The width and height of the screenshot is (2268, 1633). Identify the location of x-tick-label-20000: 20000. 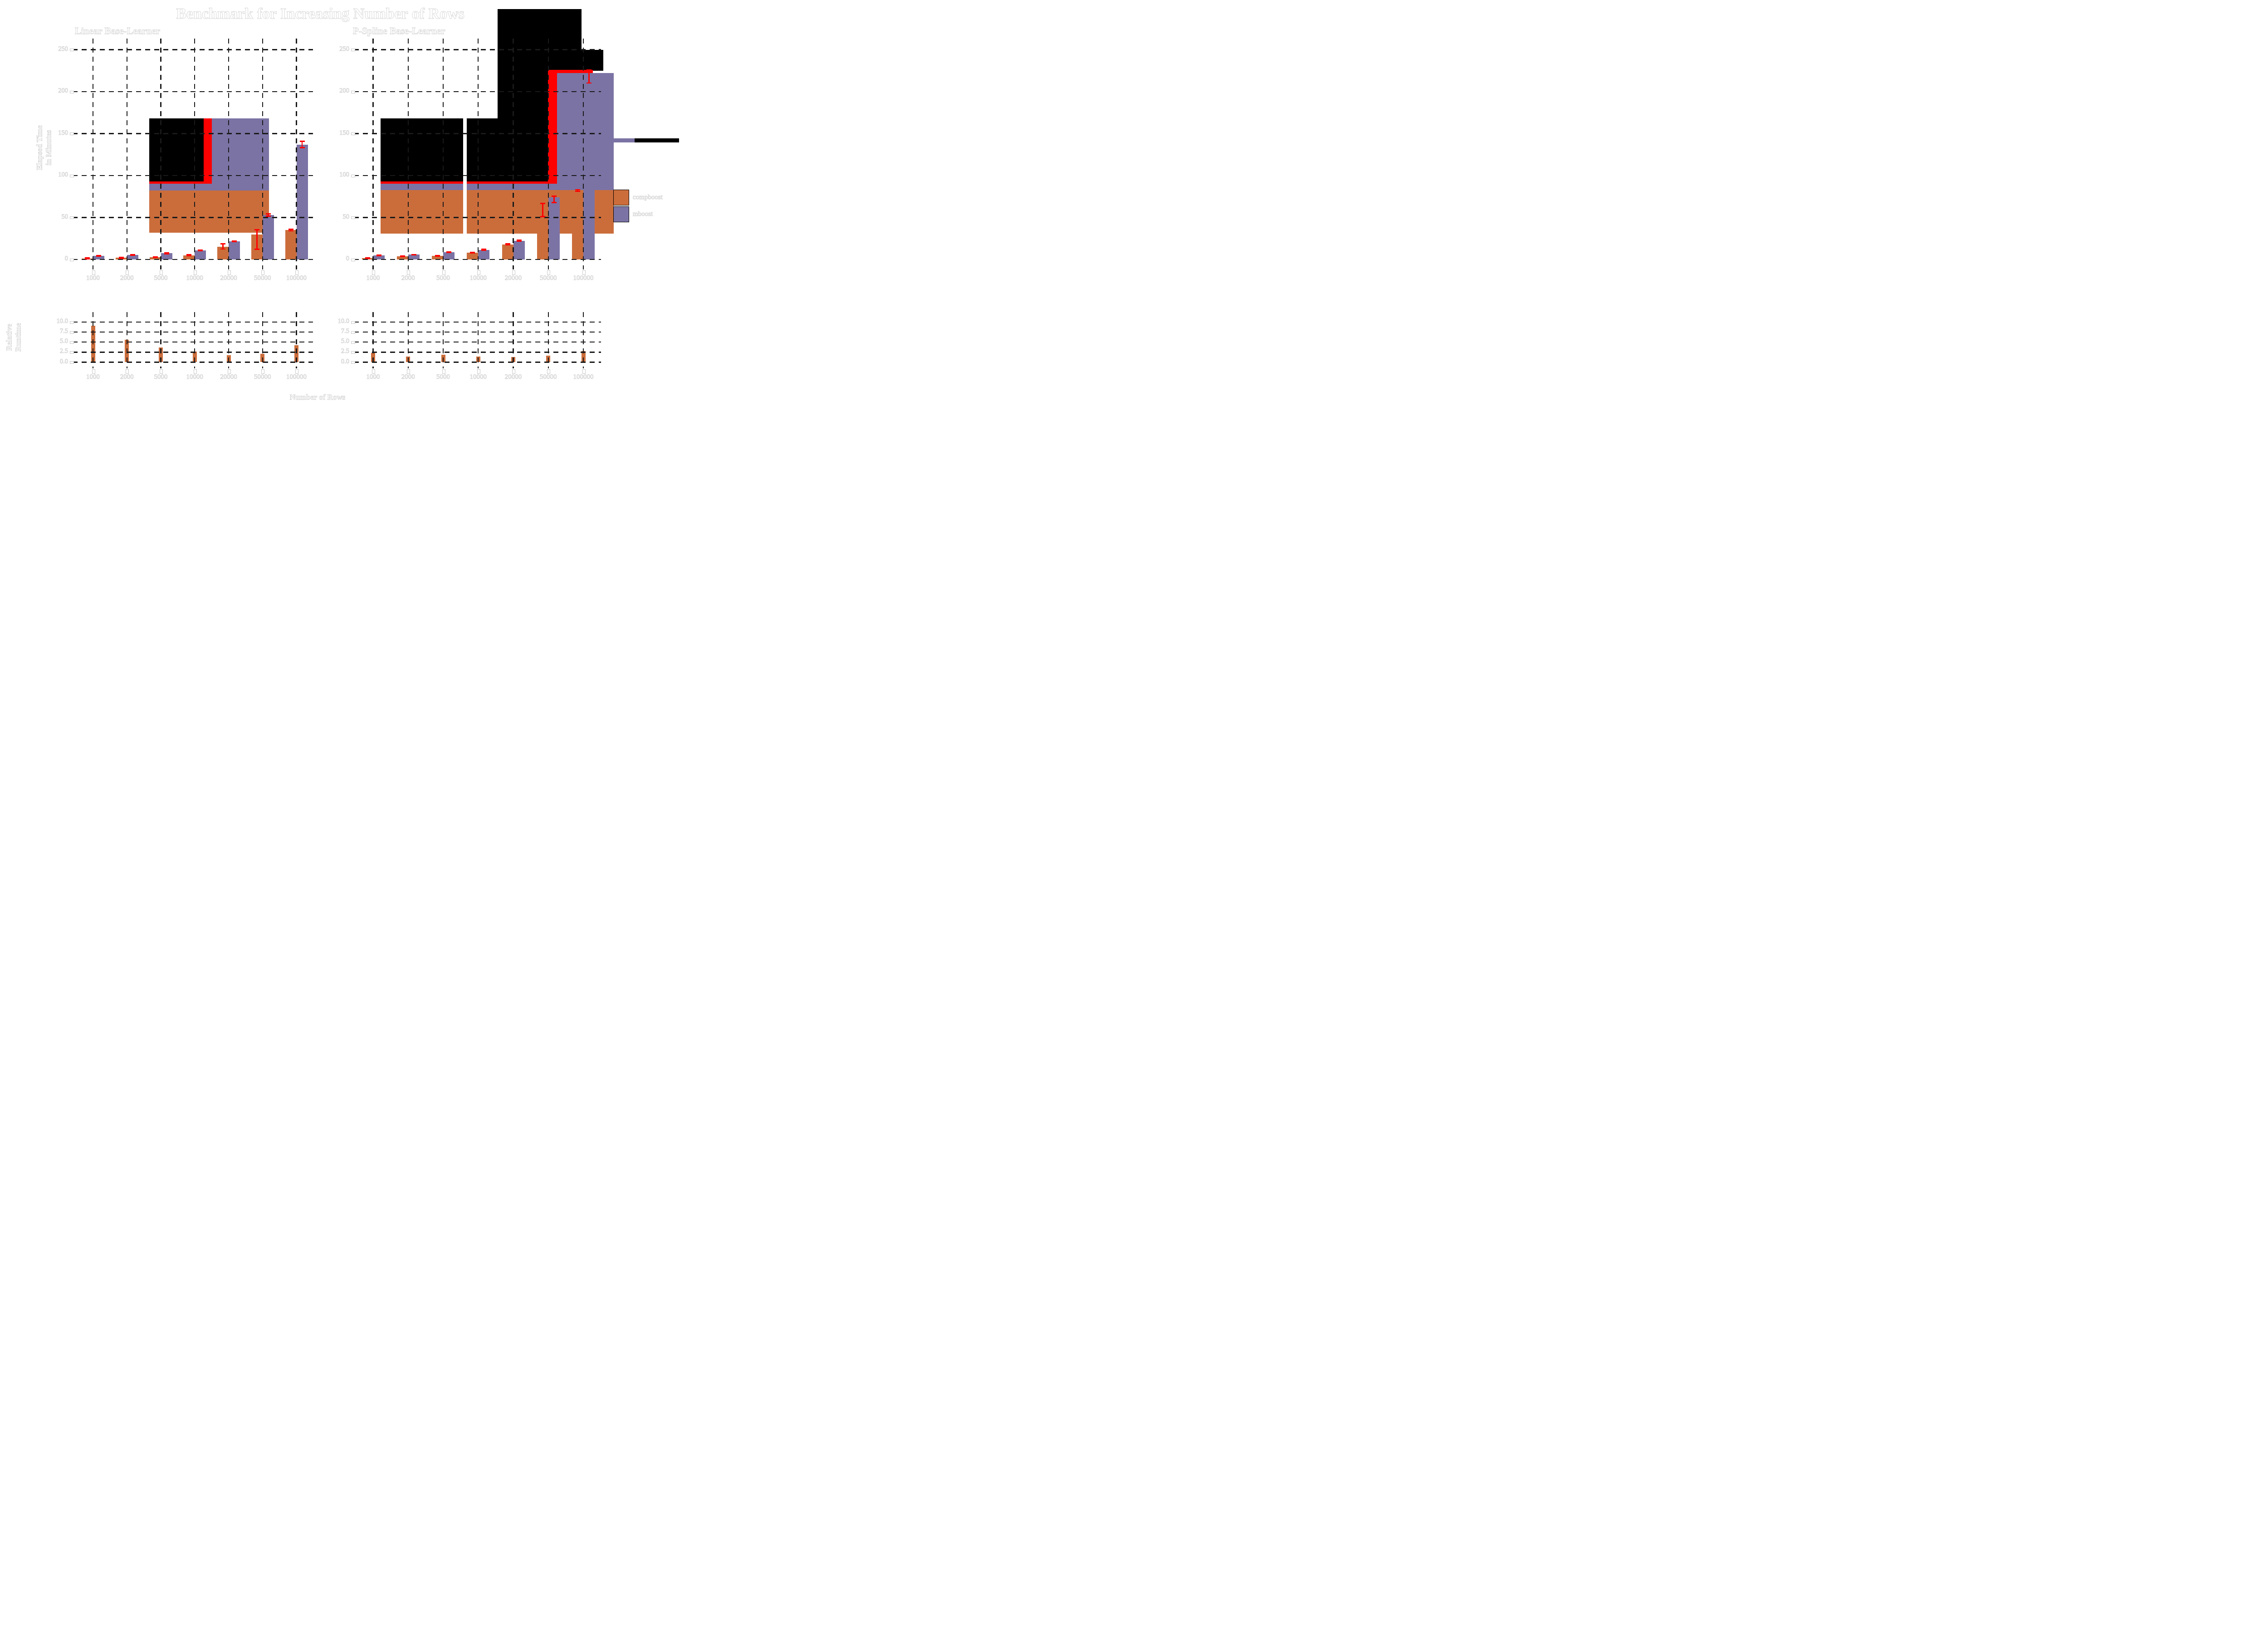
(513, 278).